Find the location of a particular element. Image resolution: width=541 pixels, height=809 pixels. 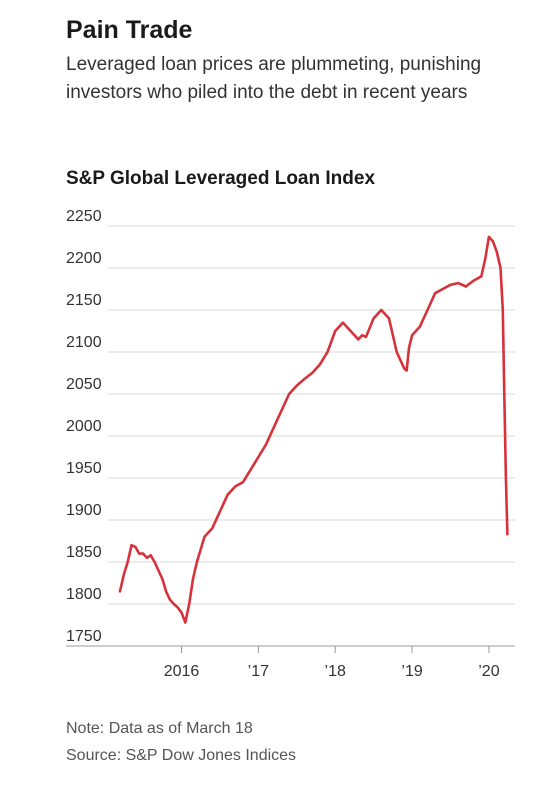

y-tick-label: 2050 is located at coordinates (84, 384).